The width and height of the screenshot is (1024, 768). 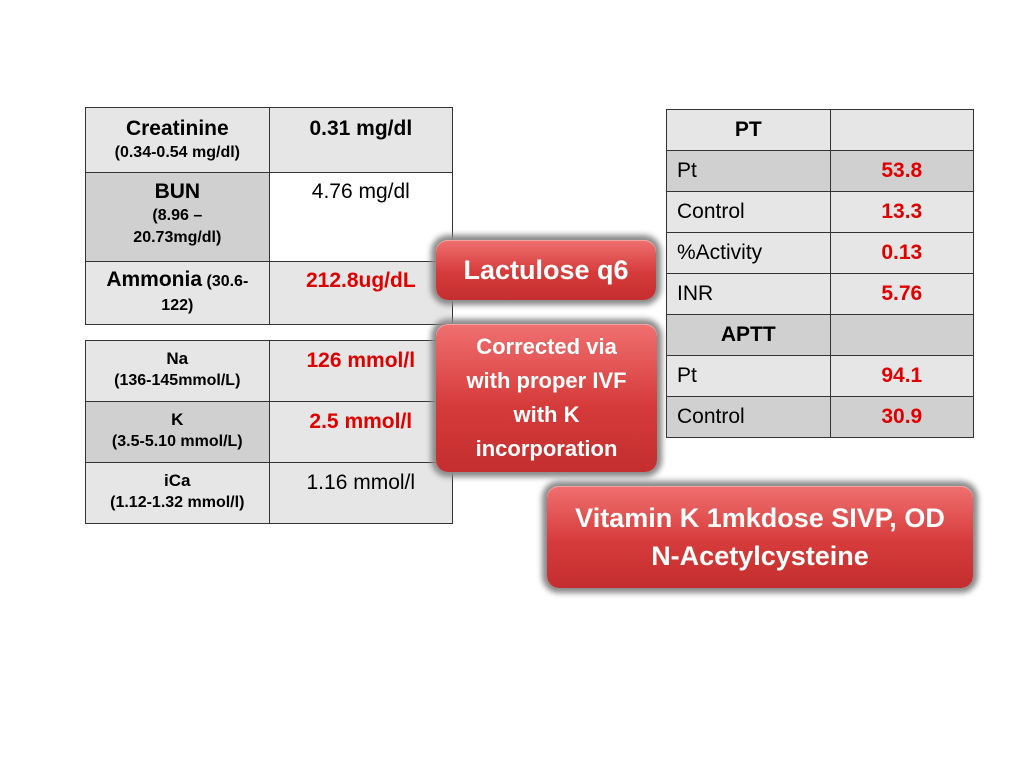 What do you see at coordinates (177, 419) in the screenshot?
I see `k-label: K` at bounding box center [177, 419].